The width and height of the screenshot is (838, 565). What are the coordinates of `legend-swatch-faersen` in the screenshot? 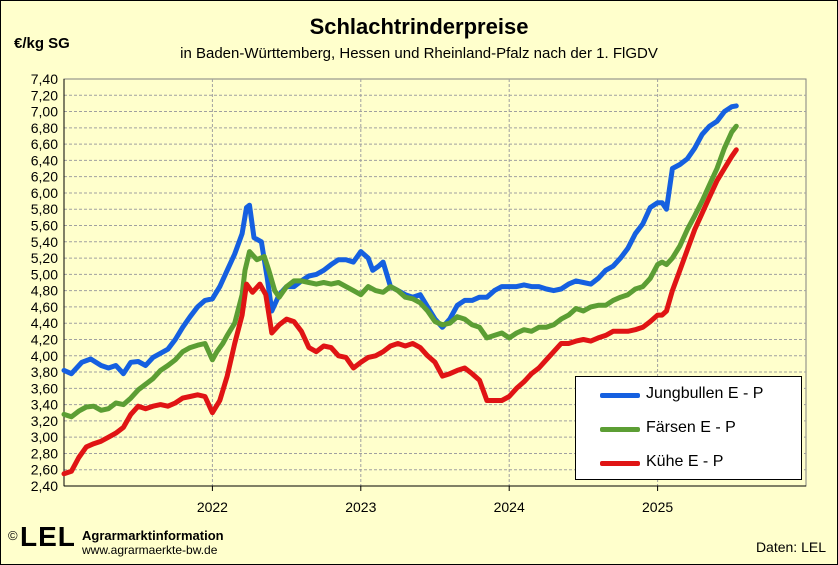 It's located at (620, 429).